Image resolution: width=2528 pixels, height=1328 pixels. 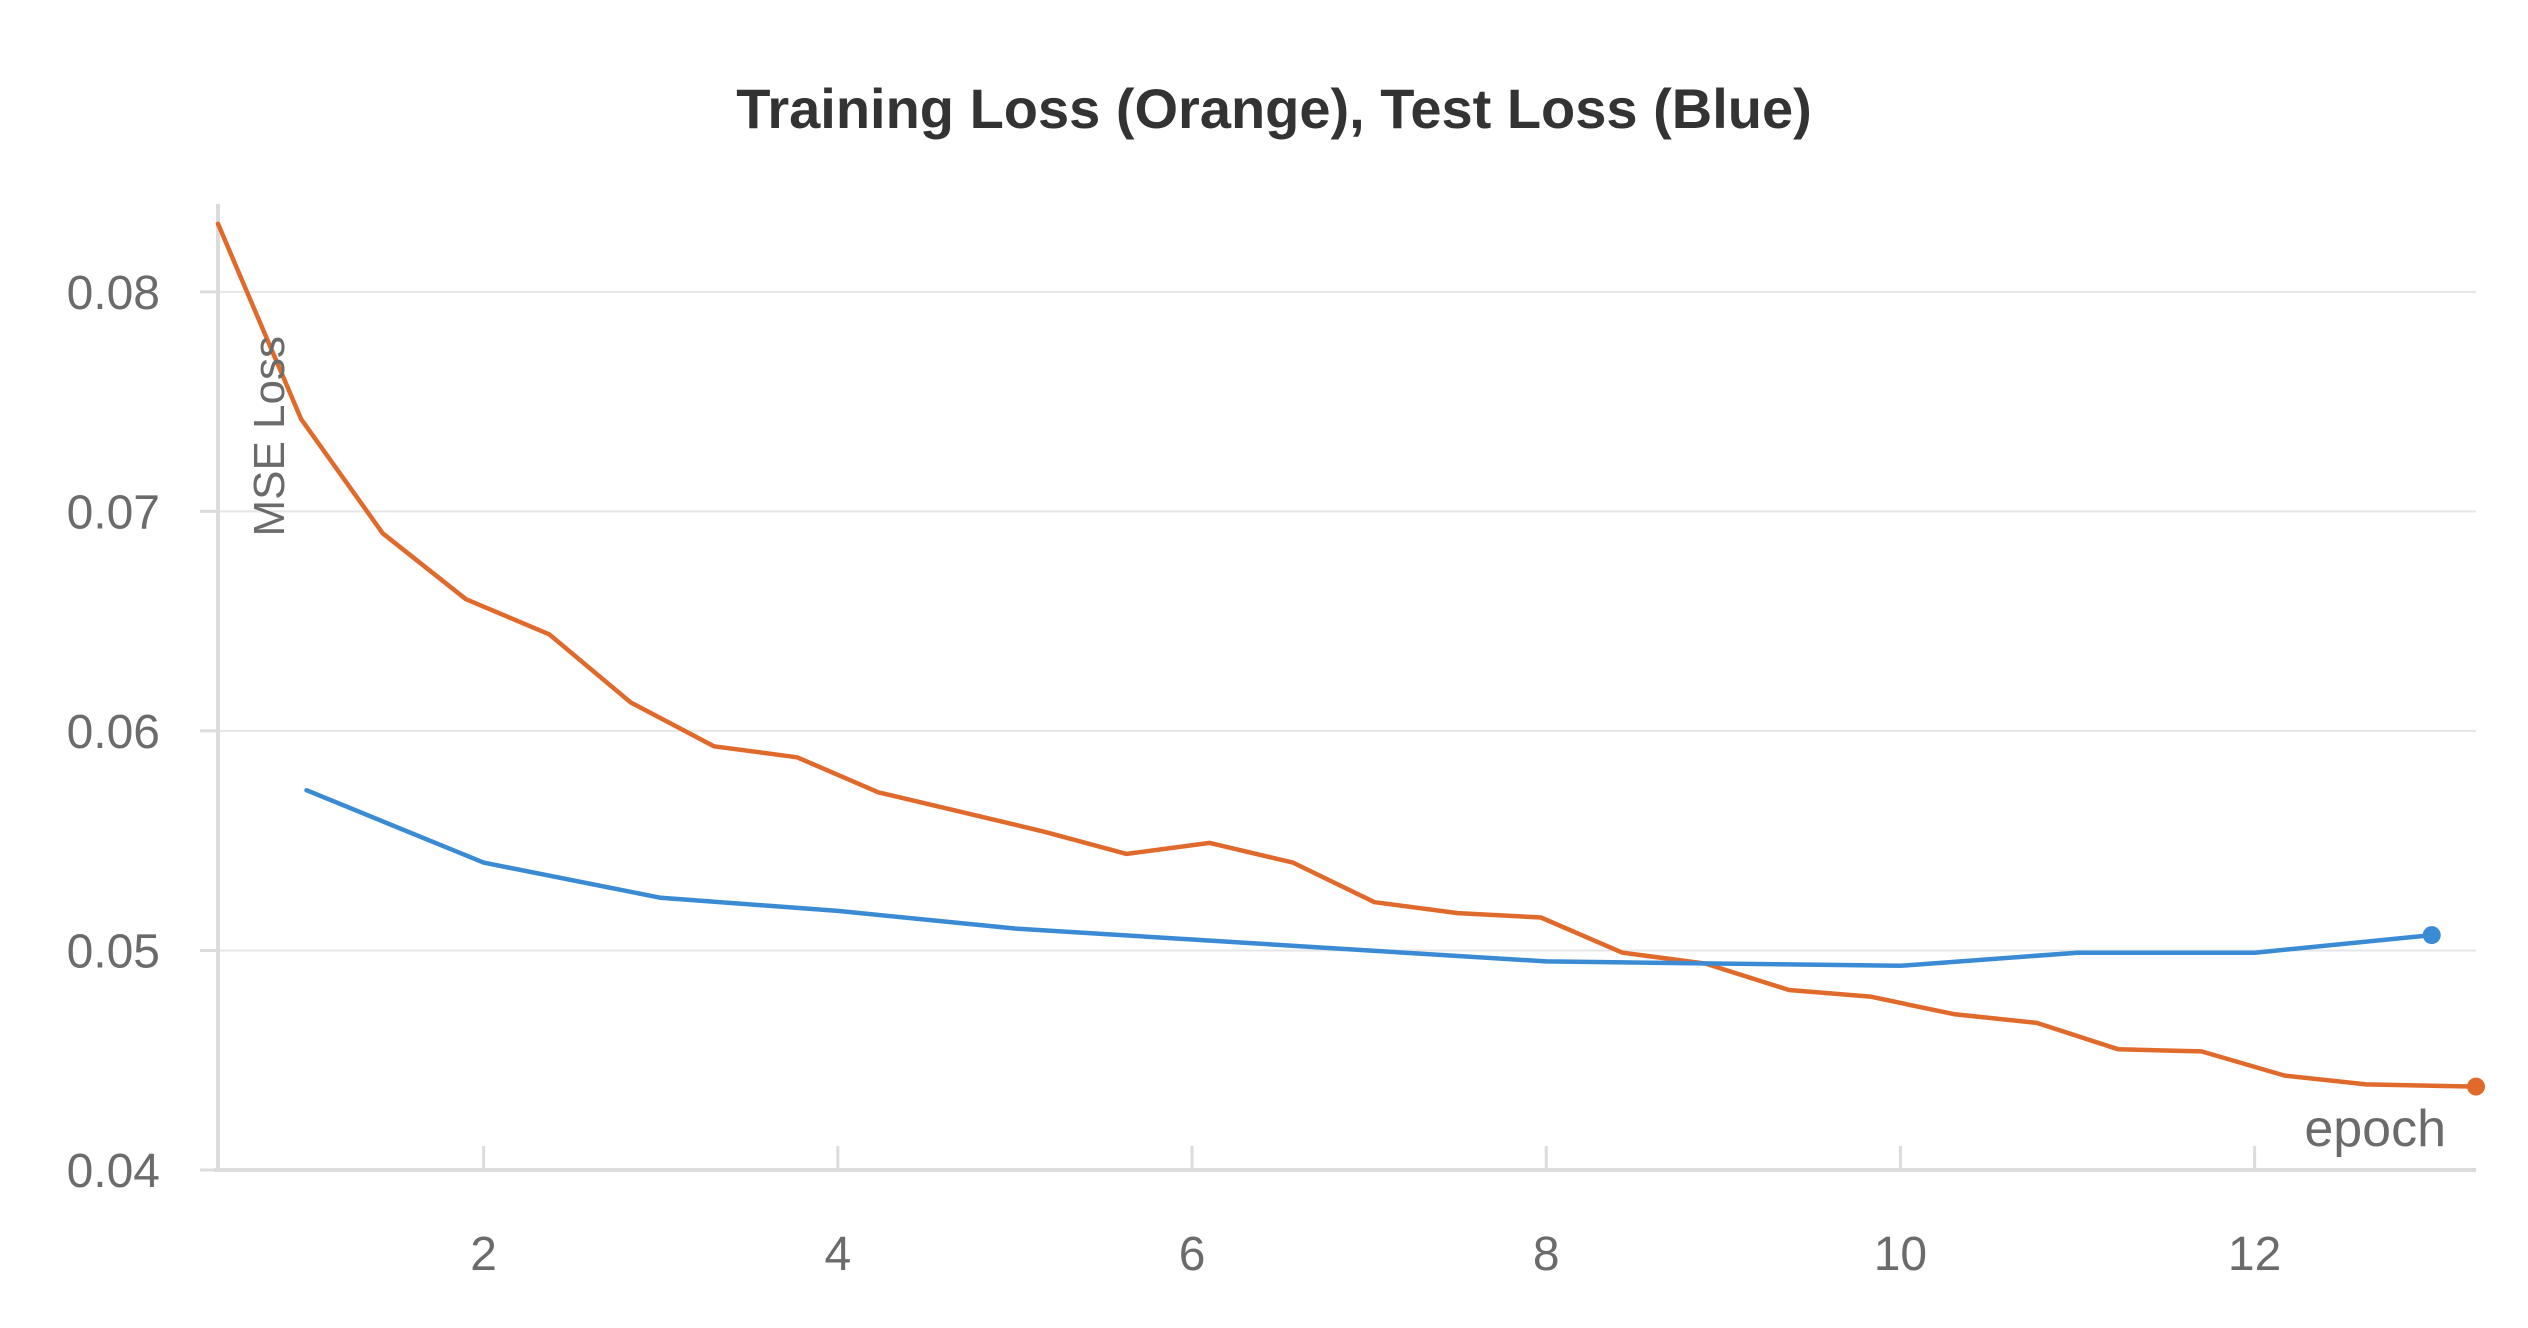 I want to click on x-tick-label: 12, so click(x=2254, y=1254).